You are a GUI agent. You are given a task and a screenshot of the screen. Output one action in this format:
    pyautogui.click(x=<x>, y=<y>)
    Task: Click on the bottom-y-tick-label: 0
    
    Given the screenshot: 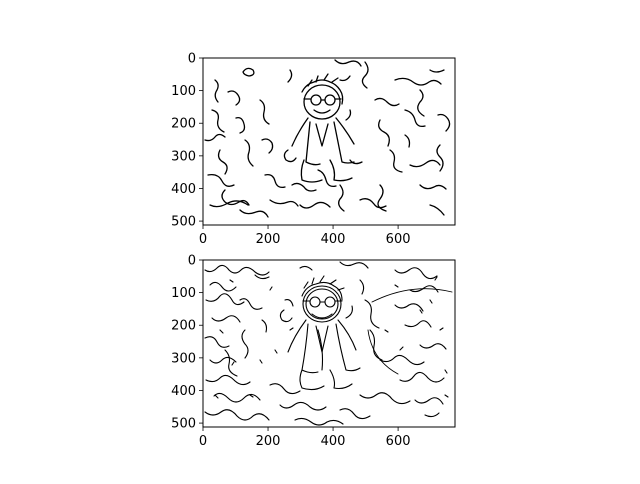 What is the action you would take?
    pyautogui.click(x=192, y=261)
    